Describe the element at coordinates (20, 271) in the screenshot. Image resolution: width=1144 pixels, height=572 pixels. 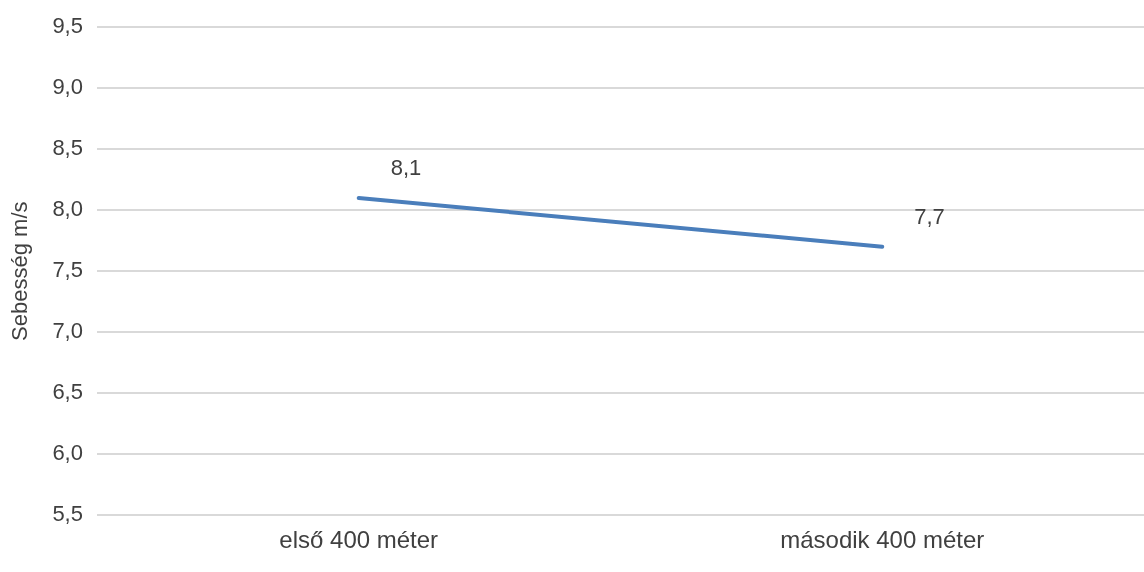
I see `y-axis-title: Sebesség m/s` at that location.